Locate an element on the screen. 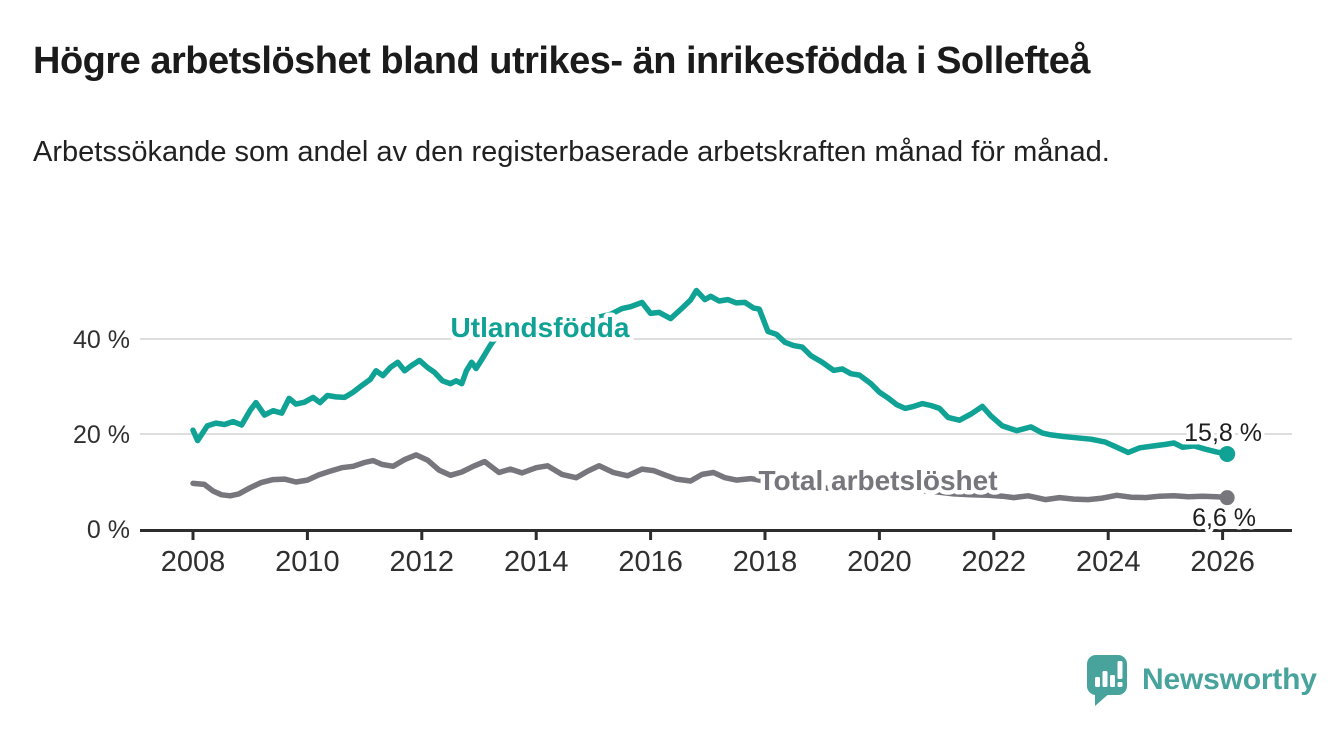  y-tick-label-40: 40 % is located at coordinates (101, 340).